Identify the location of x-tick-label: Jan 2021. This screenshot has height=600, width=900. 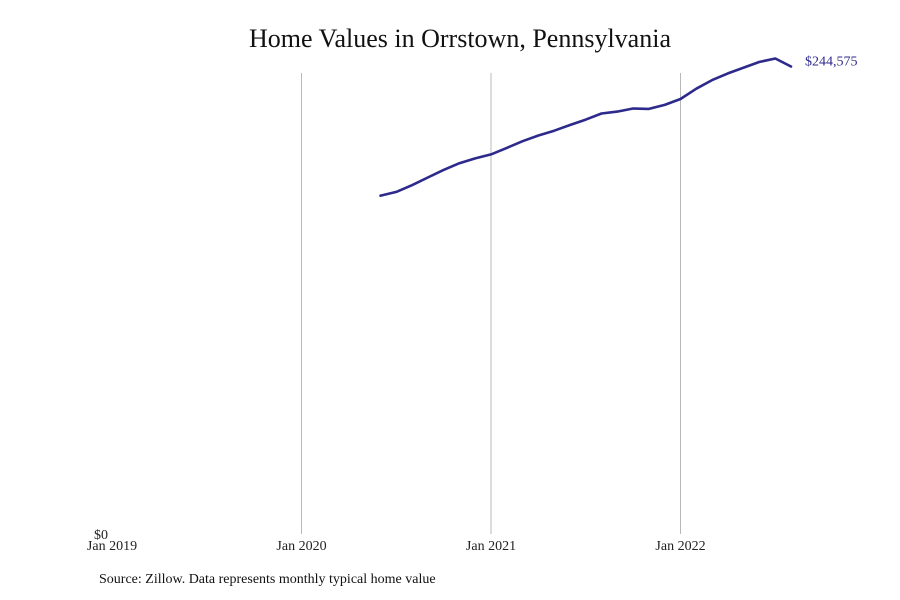
(491, 546).